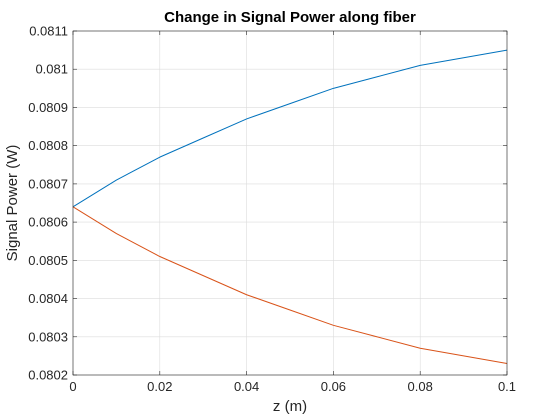  Describe the element at coordinates (290, 17) in the screenshot. I see `chart-title: Change in Signal Power along fiber` at that location.